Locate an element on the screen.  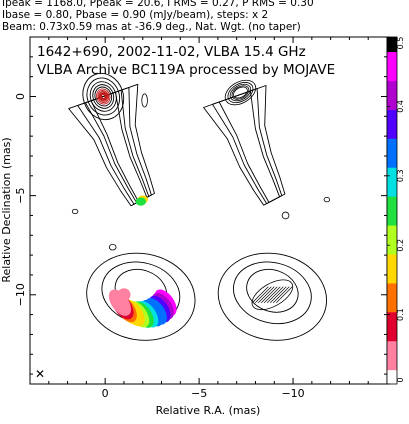
y-axis-label: Relative Declination (mas) is located at coordinates (6, 209).